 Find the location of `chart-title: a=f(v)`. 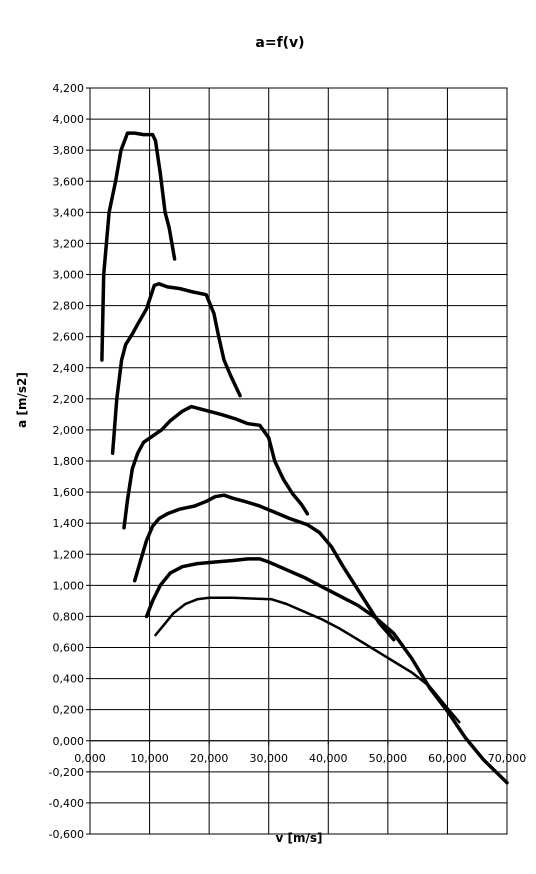

chart-title: a=f(v) is located at coordinates (279, 43).